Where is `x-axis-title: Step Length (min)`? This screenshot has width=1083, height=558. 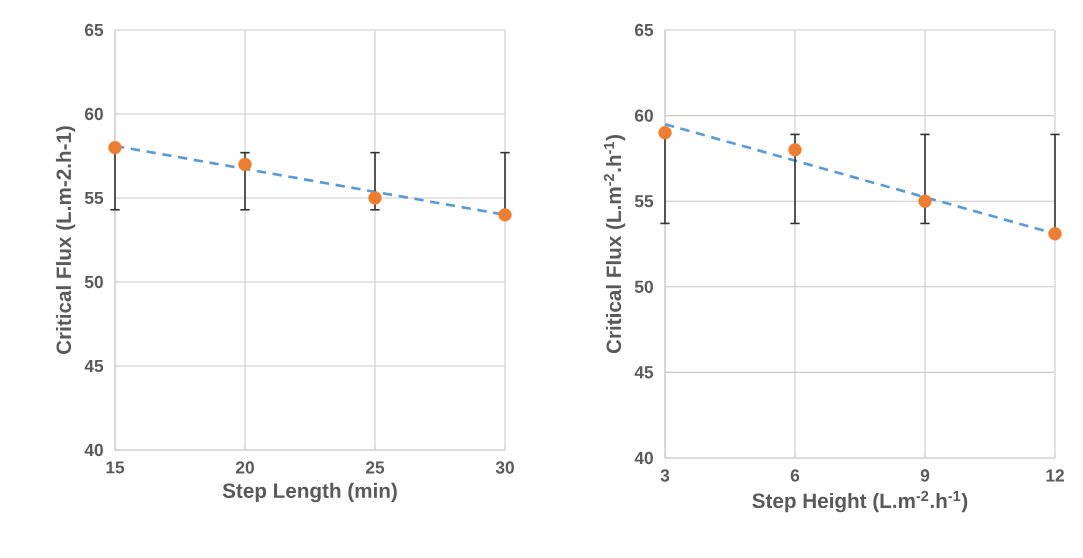 x-axis-title: Step Length (min) is located at coordinates (309, 492).